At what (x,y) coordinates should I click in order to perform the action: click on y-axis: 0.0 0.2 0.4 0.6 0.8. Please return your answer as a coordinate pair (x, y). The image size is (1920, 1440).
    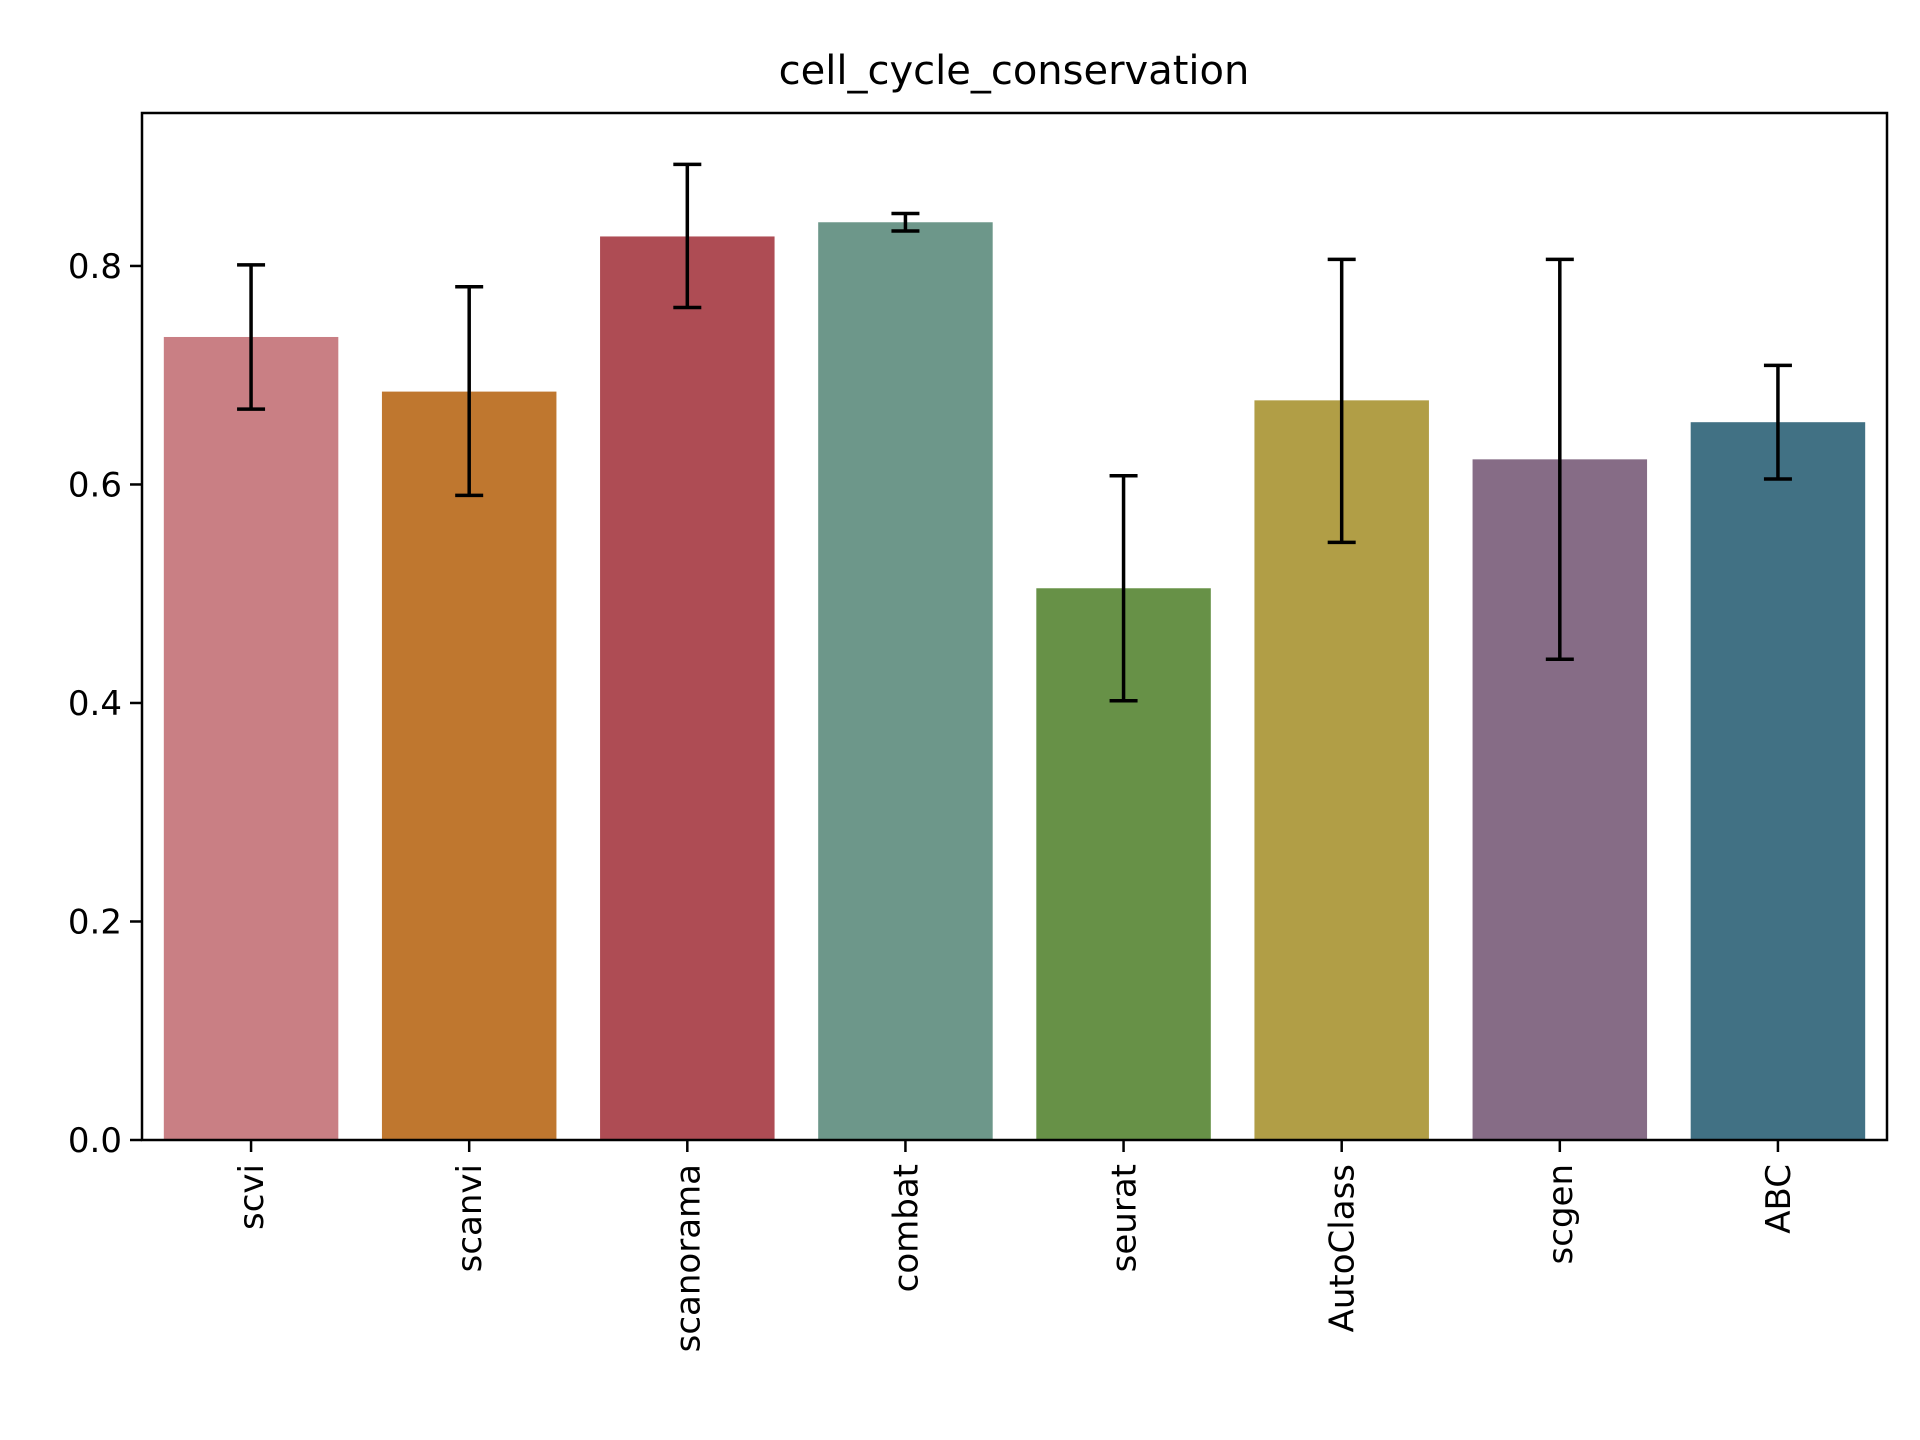
    Looking at the image, I should click on (105, 704).